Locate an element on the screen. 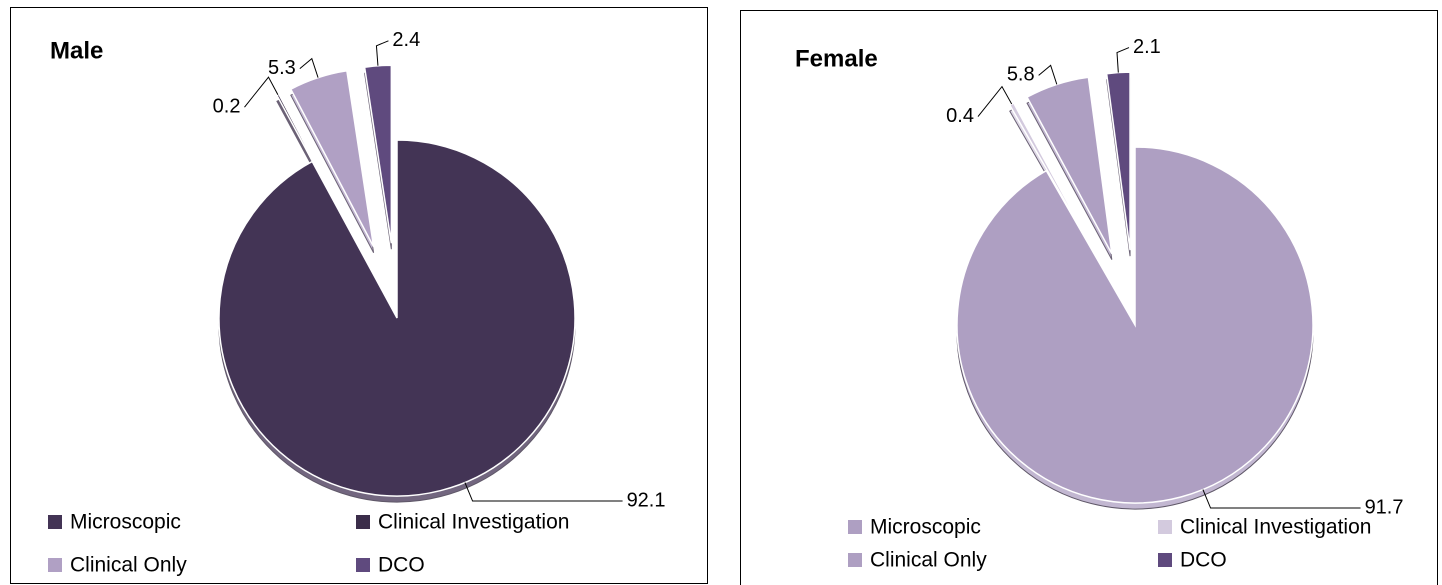 The height and width of the screenshot is (585, 1442). data-label: 5.8 is located at coordinates (1021, 75).